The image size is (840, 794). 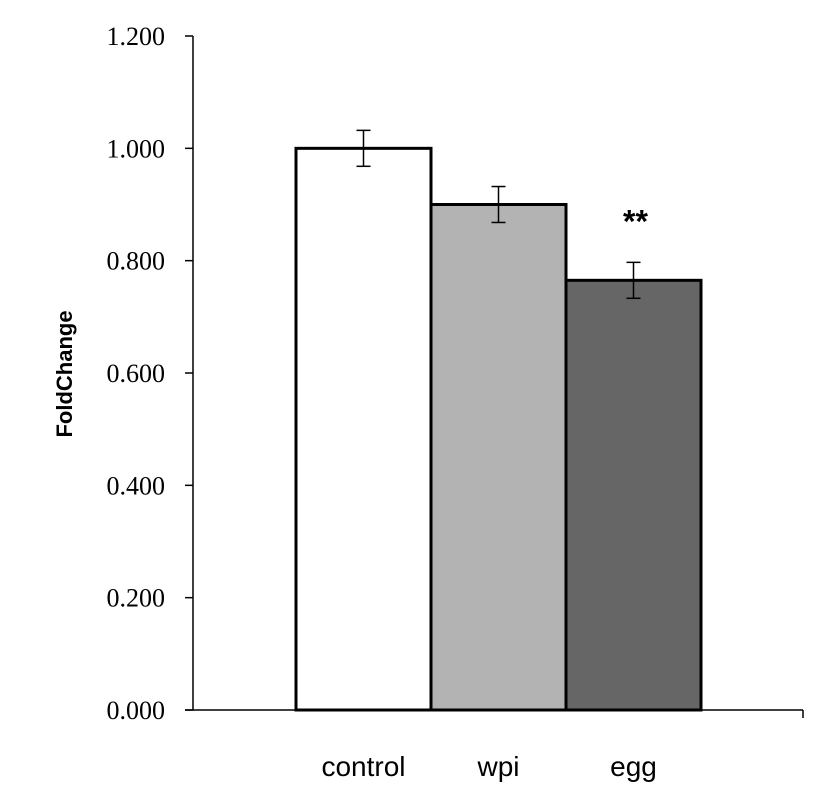 What do you see at coordinates (136, 598) in the screenshot?
I see `y-tick-label: 0.200` at bounding box center [136, 598].